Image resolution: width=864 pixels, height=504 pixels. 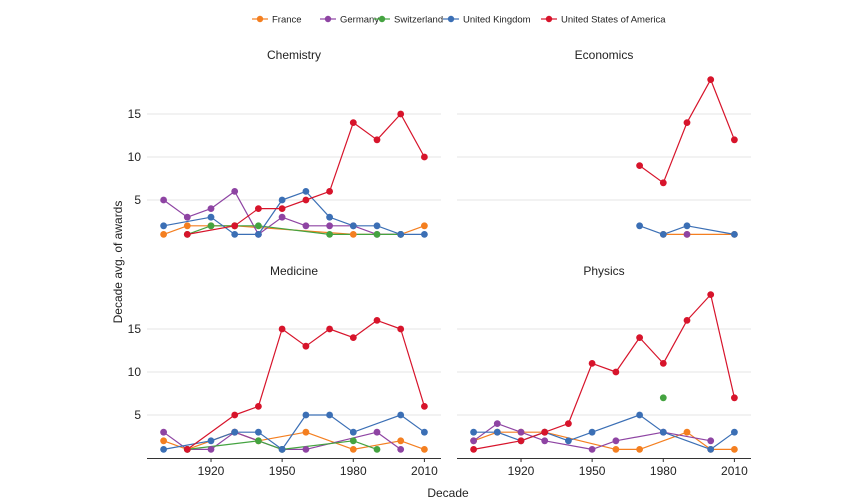 I want to click on panel-physics: Physics 1920 1950 1980 2010, so click(x=604, y=371).